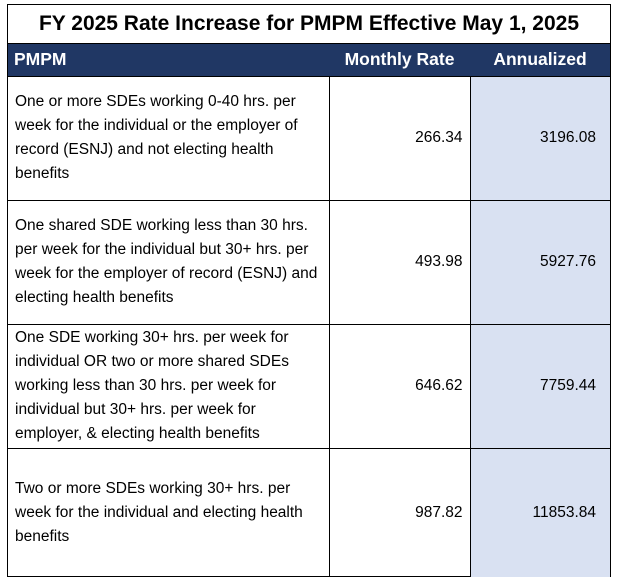 The width and height of the screenshot is (617, 583). I want to click on row-monthly-rate: 646.62, so click(400, 385).